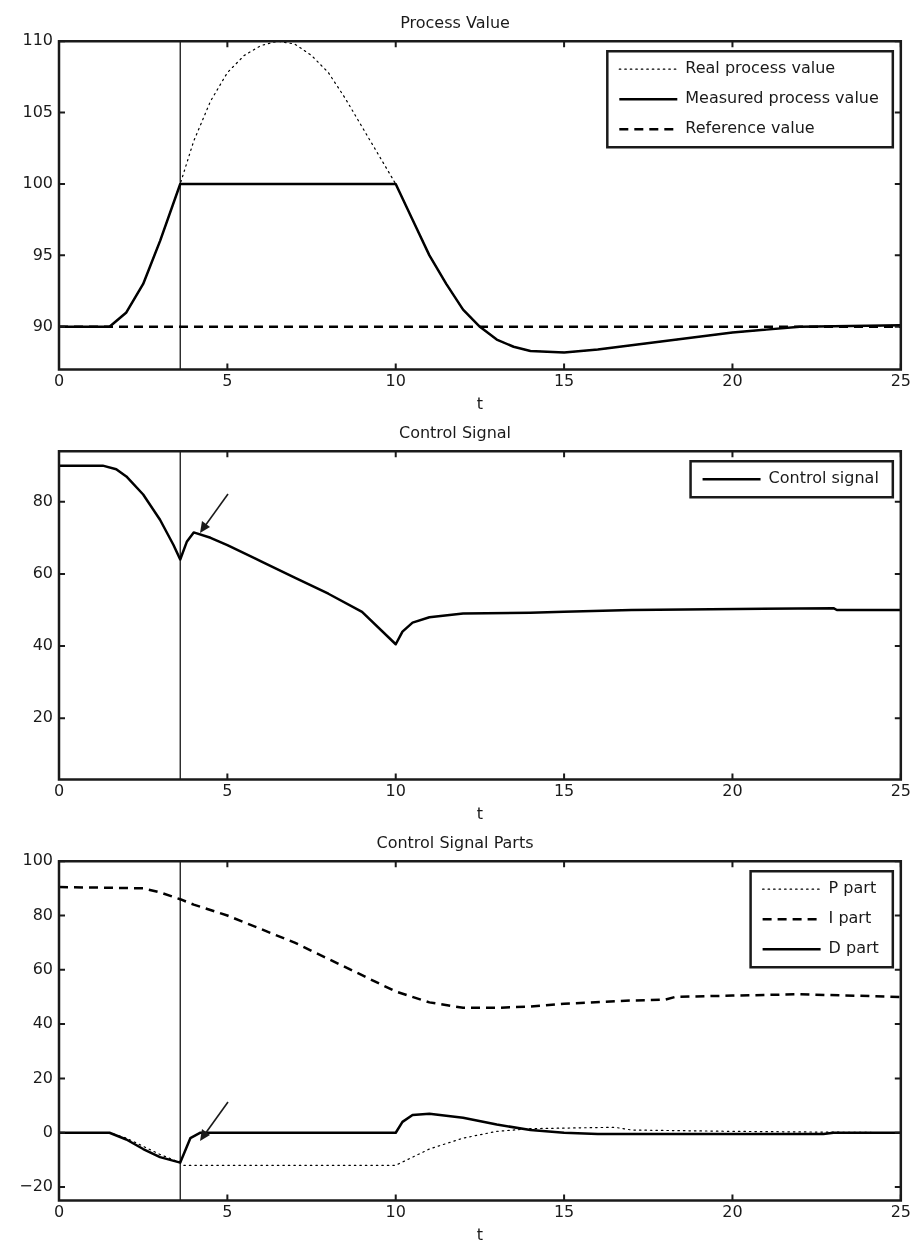  Describe the element at coordinates (852, 888) in the screenshot. I see `legend-label: P part` at that location.